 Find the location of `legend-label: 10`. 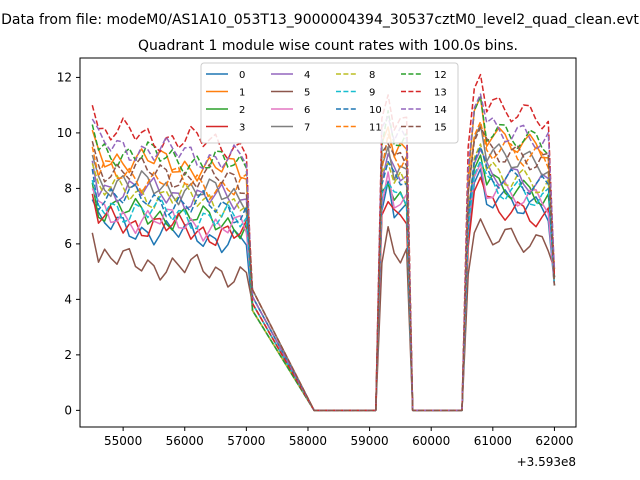

legend-label: 10 is located at coordinates (375, 110).